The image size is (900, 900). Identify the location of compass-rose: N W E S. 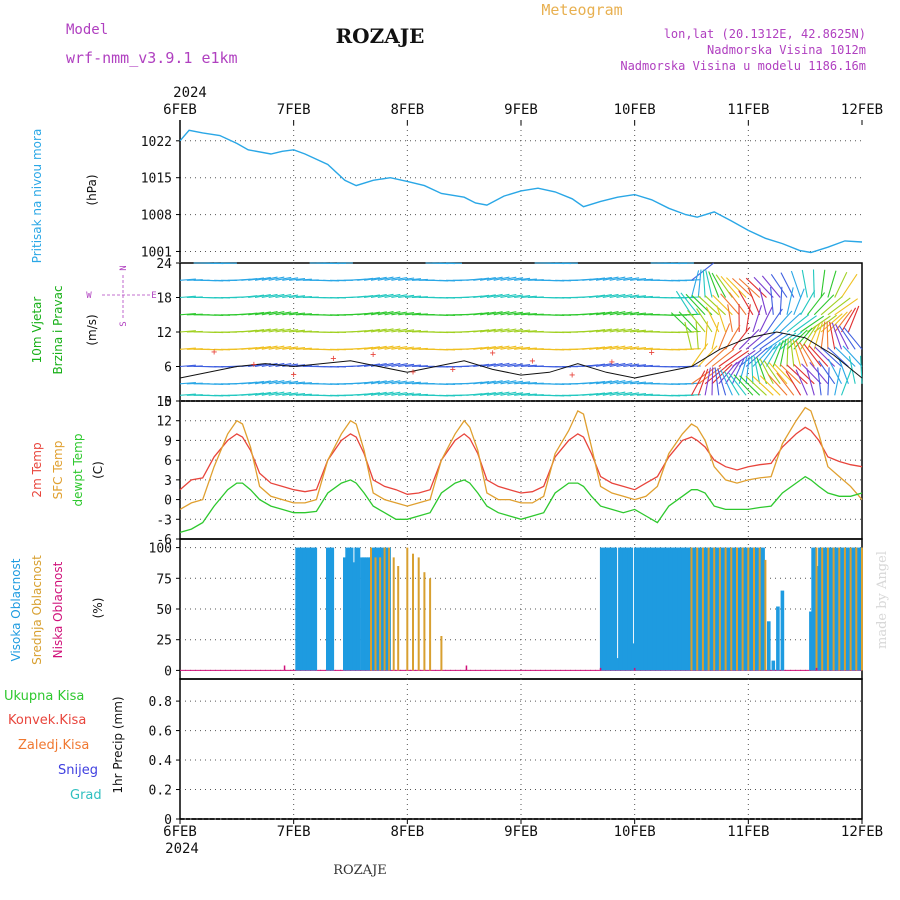
(121, 295).